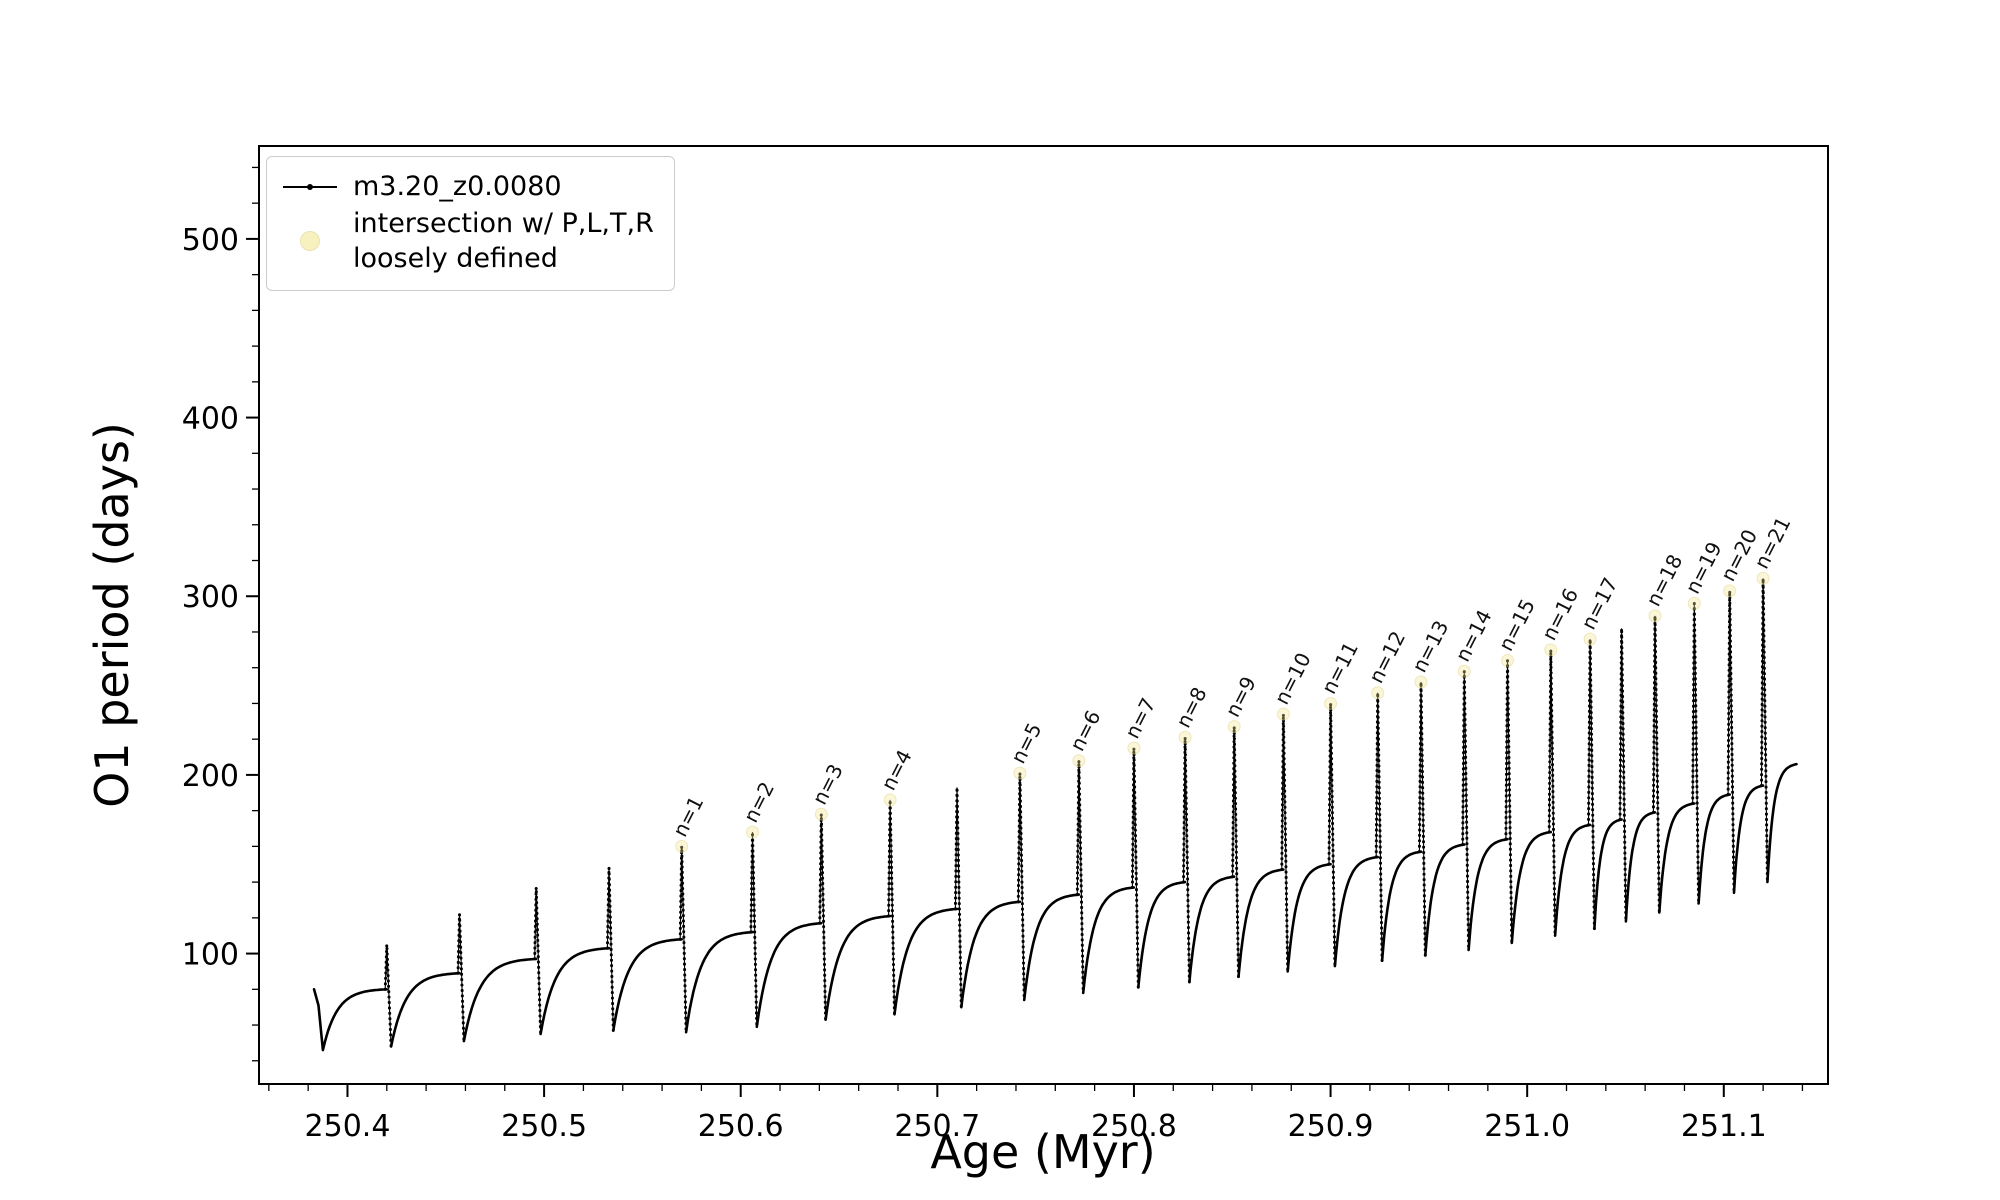 This screenshot has width=2000, height=1200. What do you see at coordinates (1473, 636) in the screenshot?
I see `pulse-number-label: n=14` at bounding box center [1473, 636].